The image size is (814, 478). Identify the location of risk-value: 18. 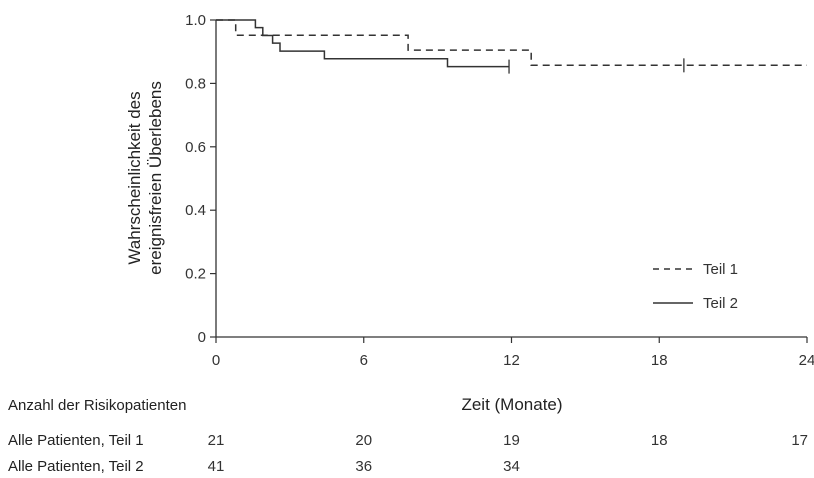
(659, 440).